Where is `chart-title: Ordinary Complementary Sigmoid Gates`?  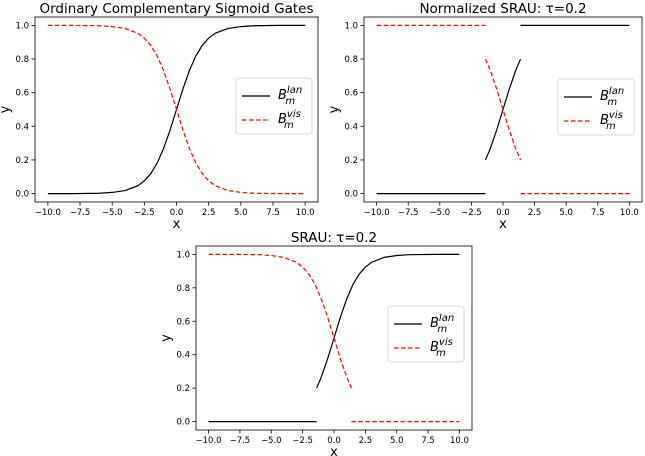
chart-title: Ordinary Complementary Sigmoid Gates is located at coordinates (176, 9).